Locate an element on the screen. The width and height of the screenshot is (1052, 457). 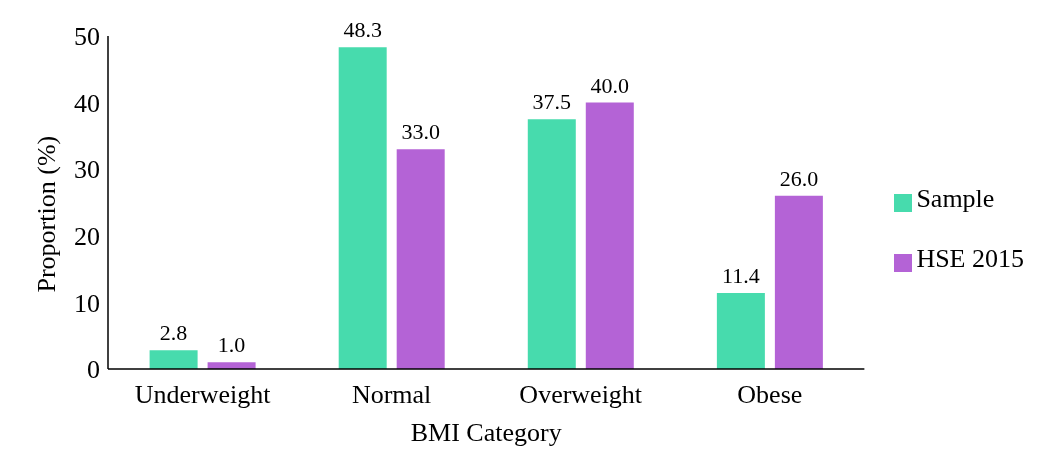
y-tick-label: 0 is located at coordinates (93, 370).